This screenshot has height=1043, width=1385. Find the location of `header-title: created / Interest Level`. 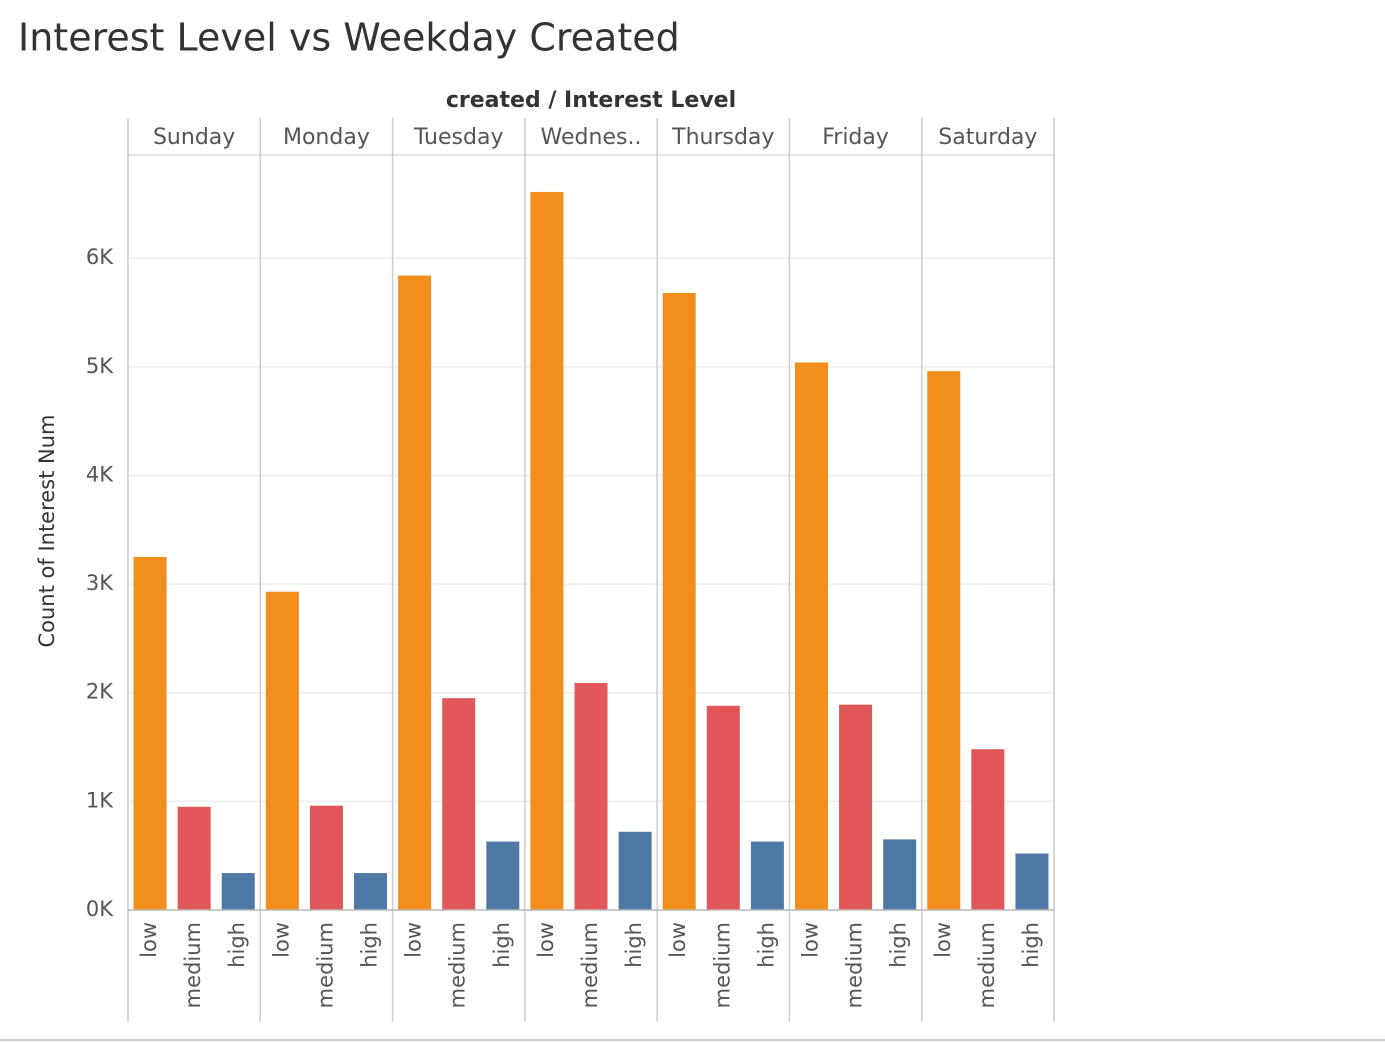

header-title: created / Interest Level is located at coordinates (591, 100).